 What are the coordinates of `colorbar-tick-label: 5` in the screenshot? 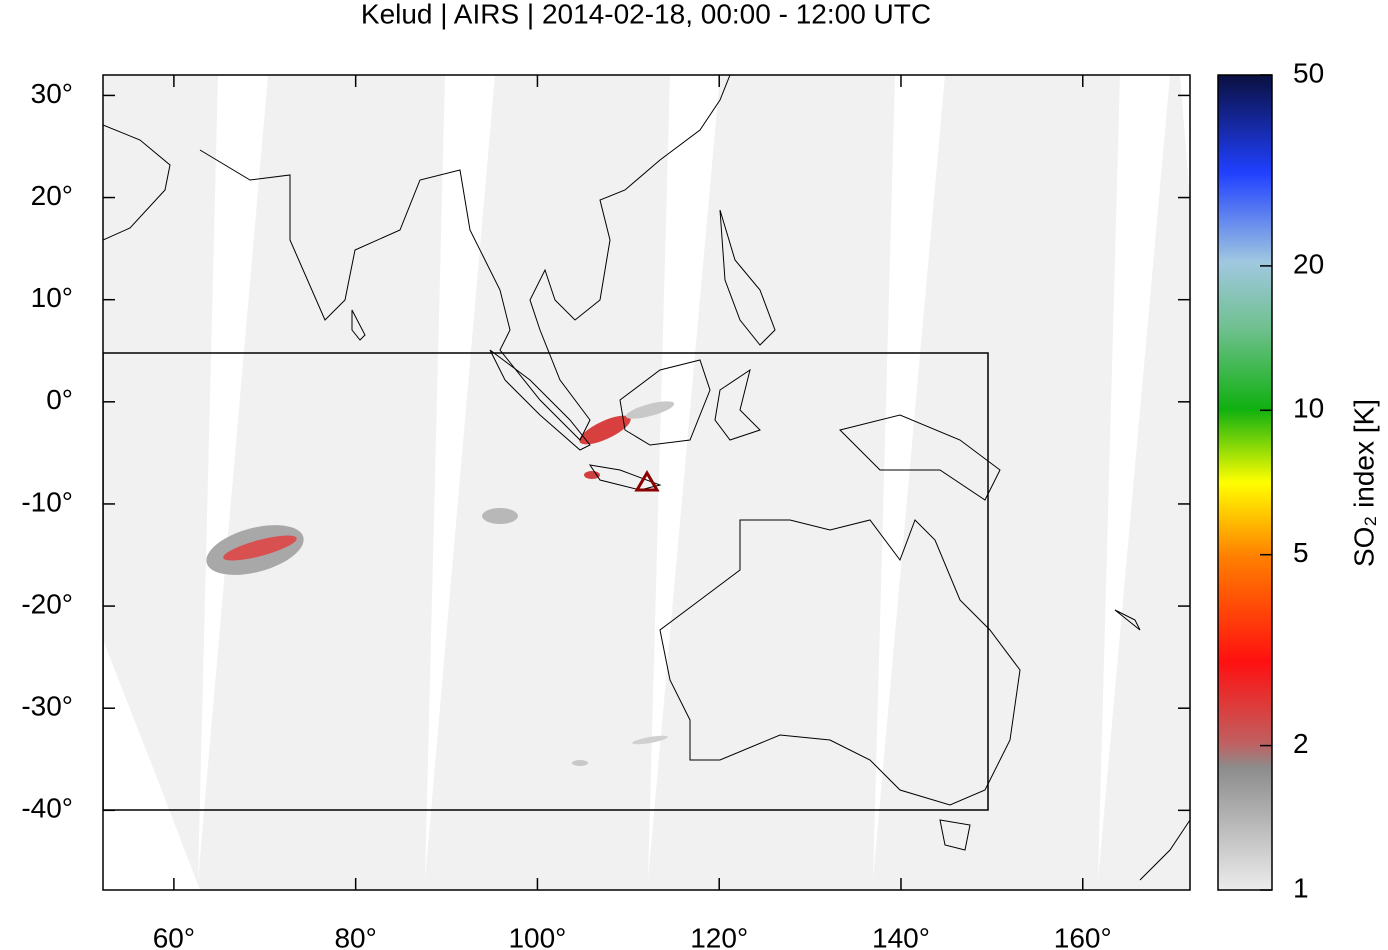 It's located at (1301, 552).